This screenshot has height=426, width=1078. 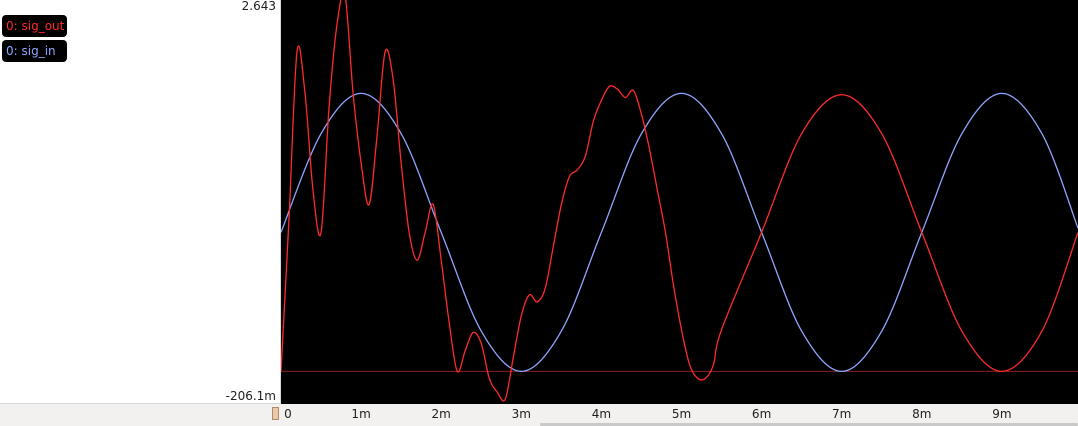 I want to click on horizontal-scrollbar, so click(x=809, y=424).